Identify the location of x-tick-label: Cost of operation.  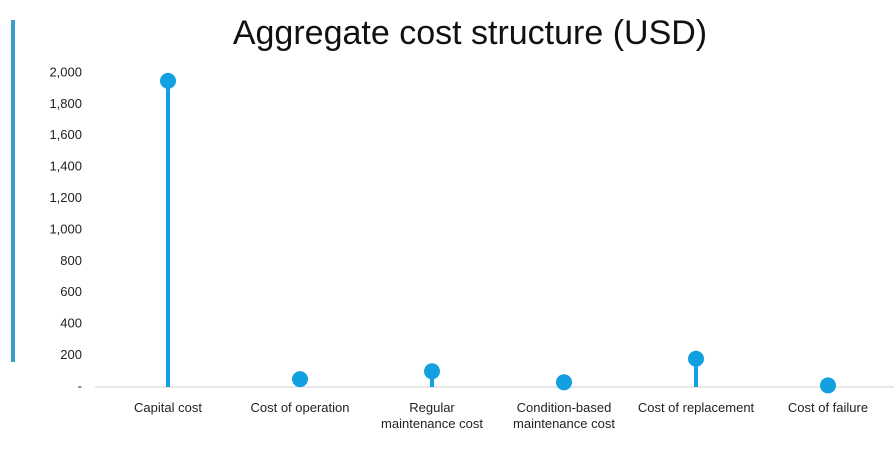
(300, 407).